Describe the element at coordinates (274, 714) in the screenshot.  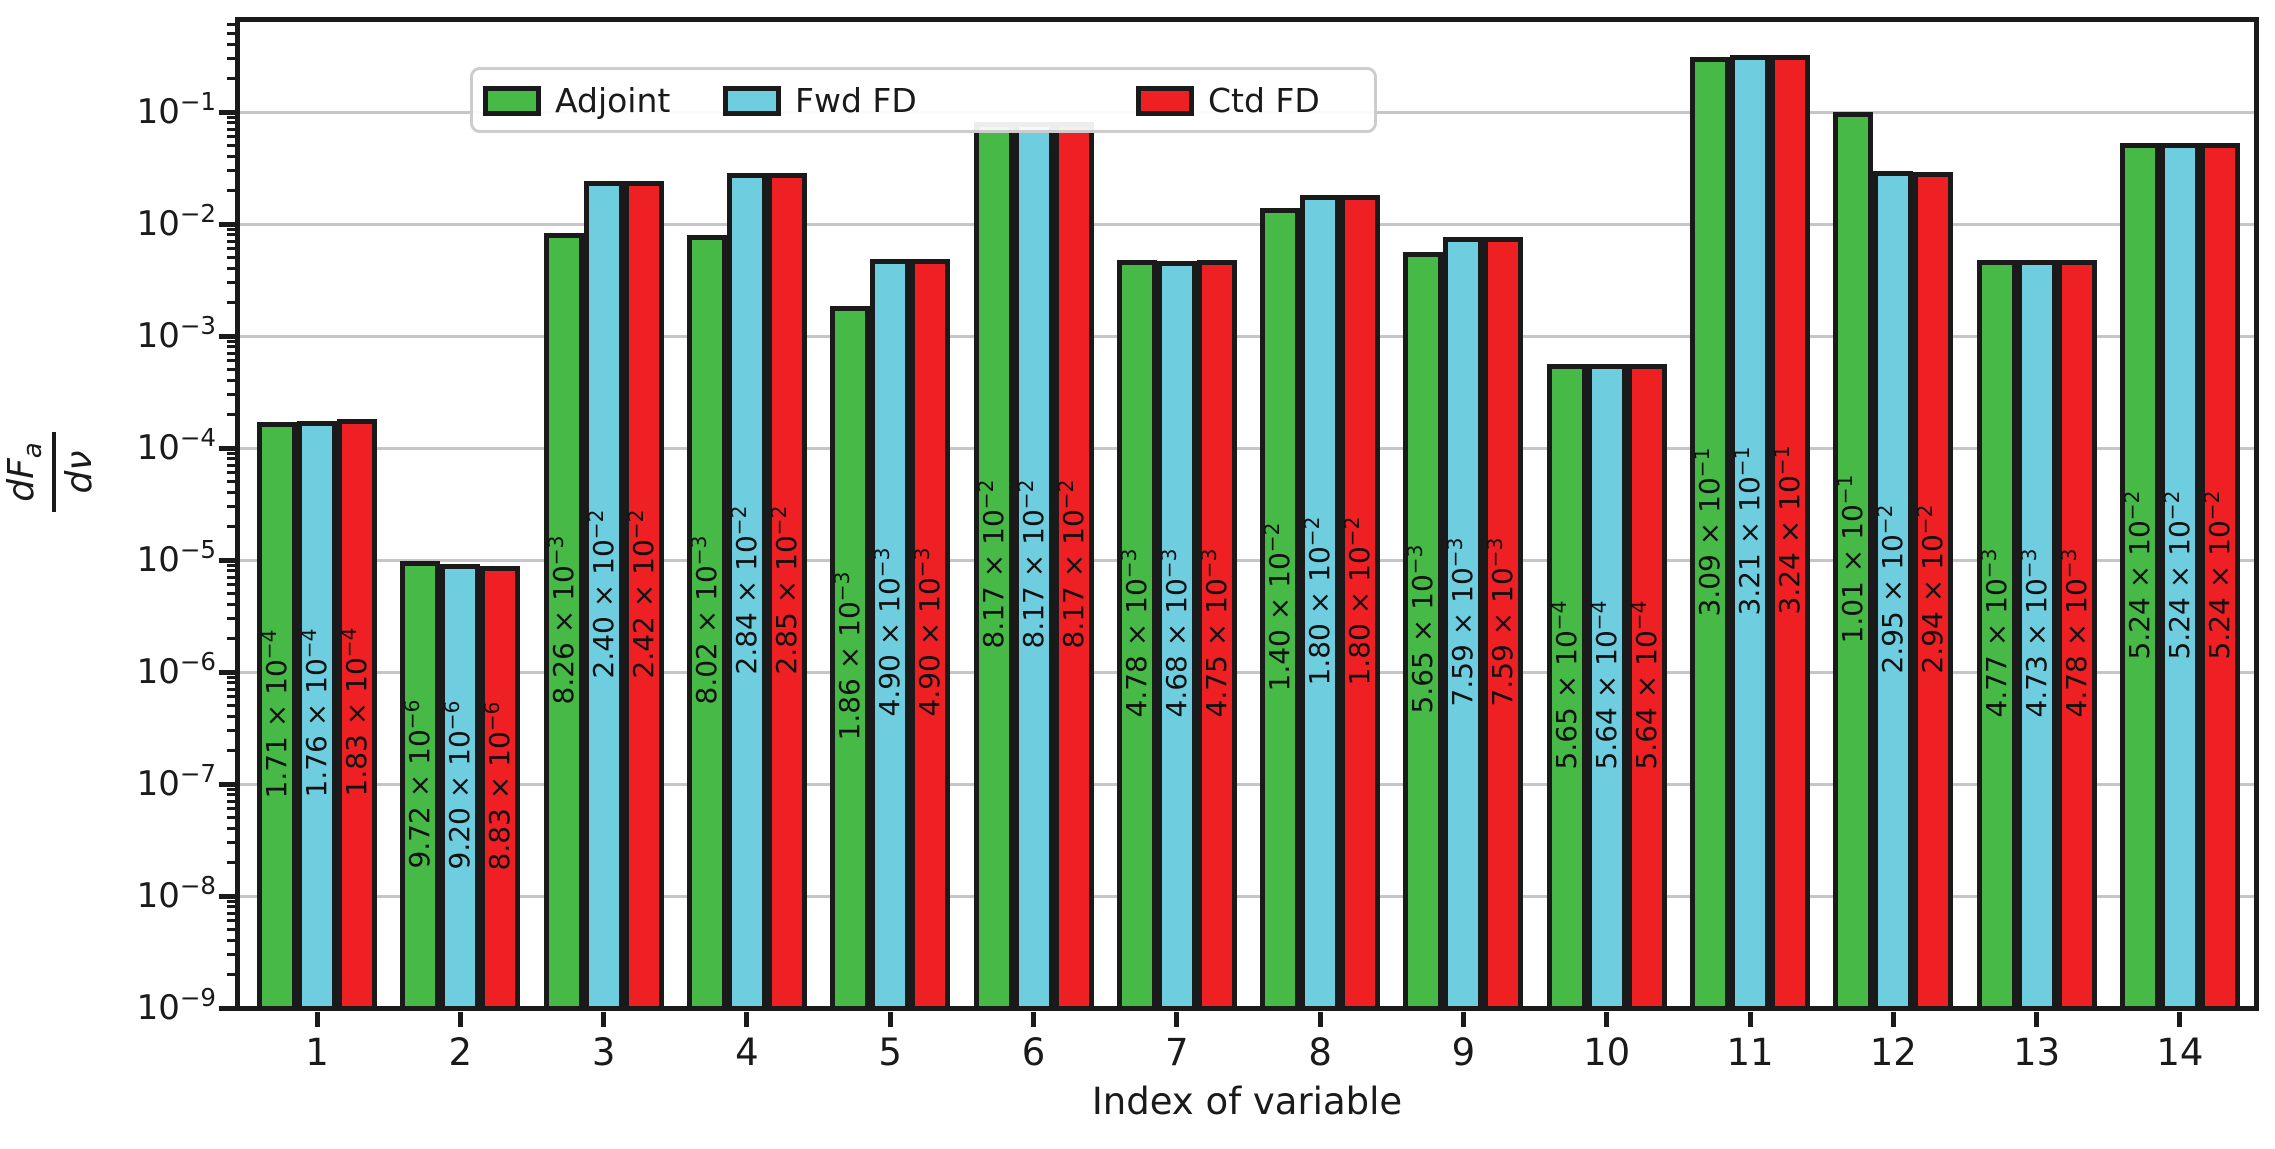
I see `bar-value-label: 1.71 × 10−4` at that location.